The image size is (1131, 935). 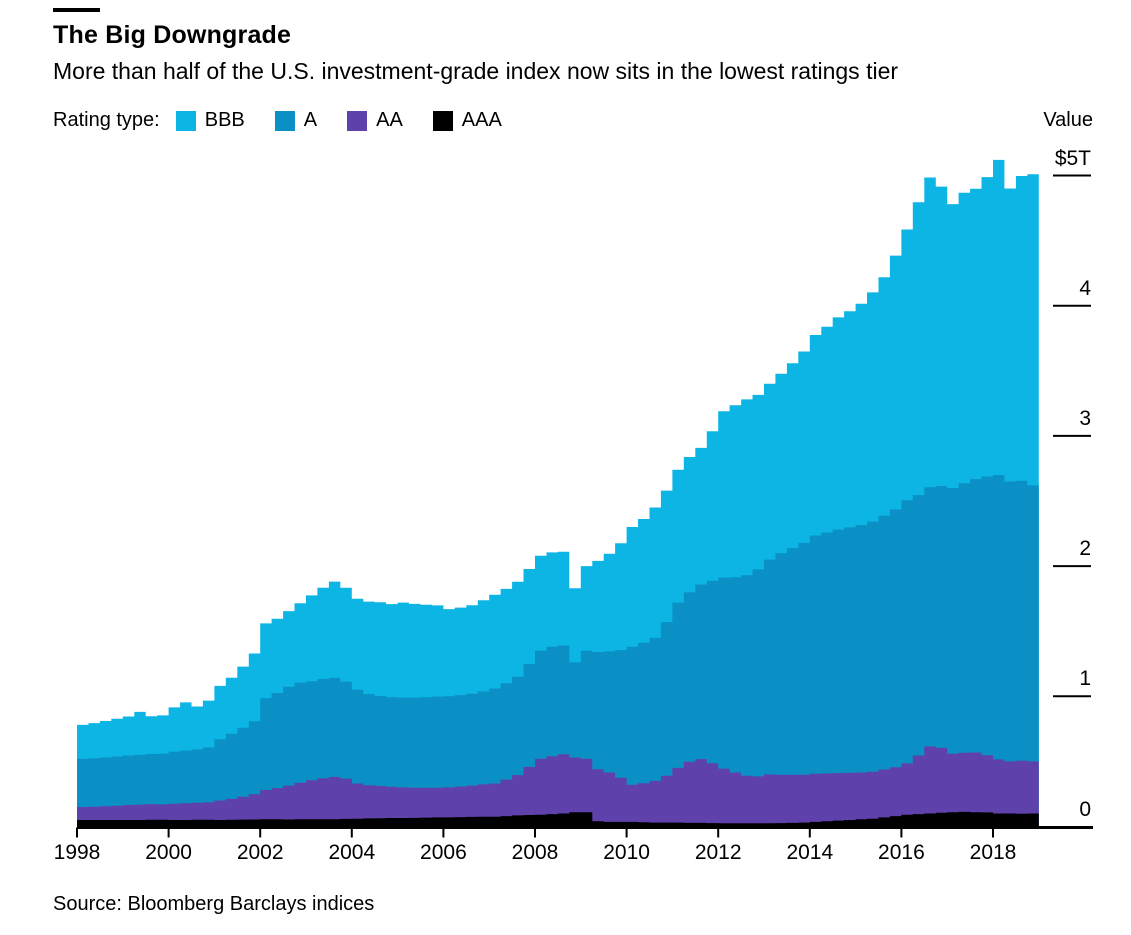 What do you see at coordinates (1085, 288) in the screenshot?
I see `y-axis-label: 4` at bounding box center [1085, 288].